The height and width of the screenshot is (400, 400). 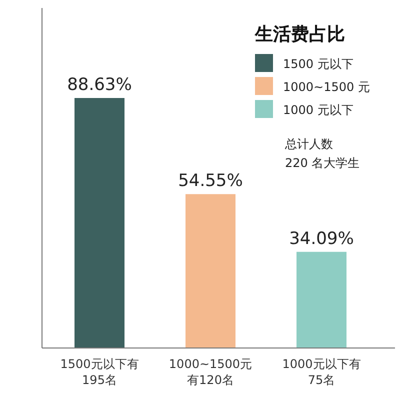 I want to click on data-label: 88.63%, so click(x=99, y=85).